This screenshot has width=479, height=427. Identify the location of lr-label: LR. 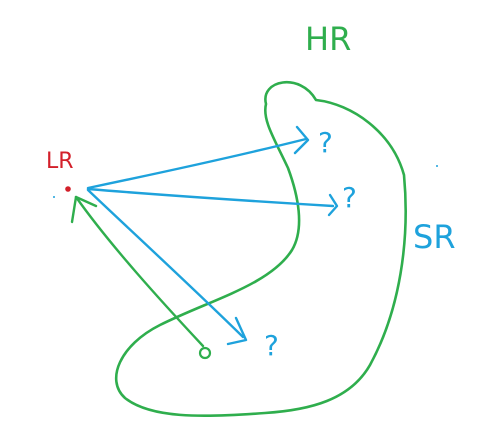
(60, 161).